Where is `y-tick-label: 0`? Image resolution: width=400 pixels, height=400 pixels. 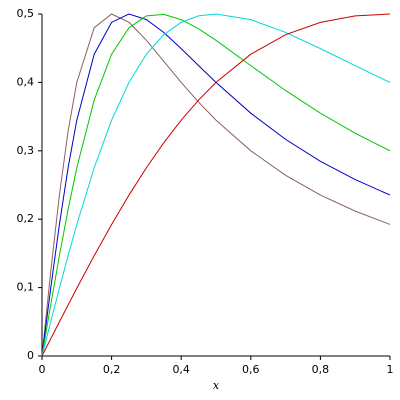
y-tick-label: 0 is located at coordinates (30, 355).